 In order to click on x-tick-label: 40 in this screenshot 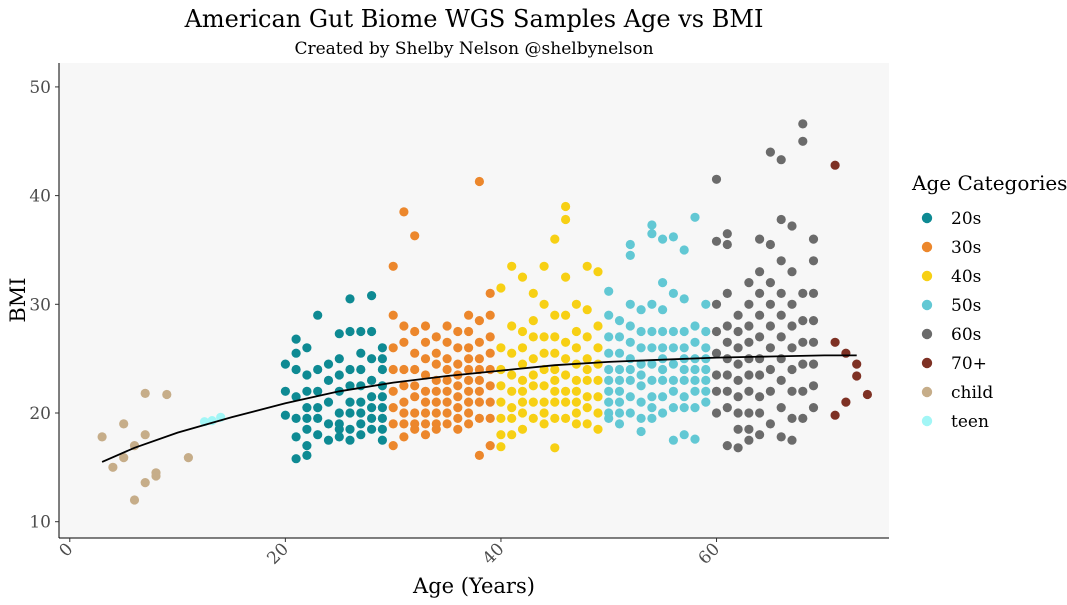, I will do `click(493, 553)`.